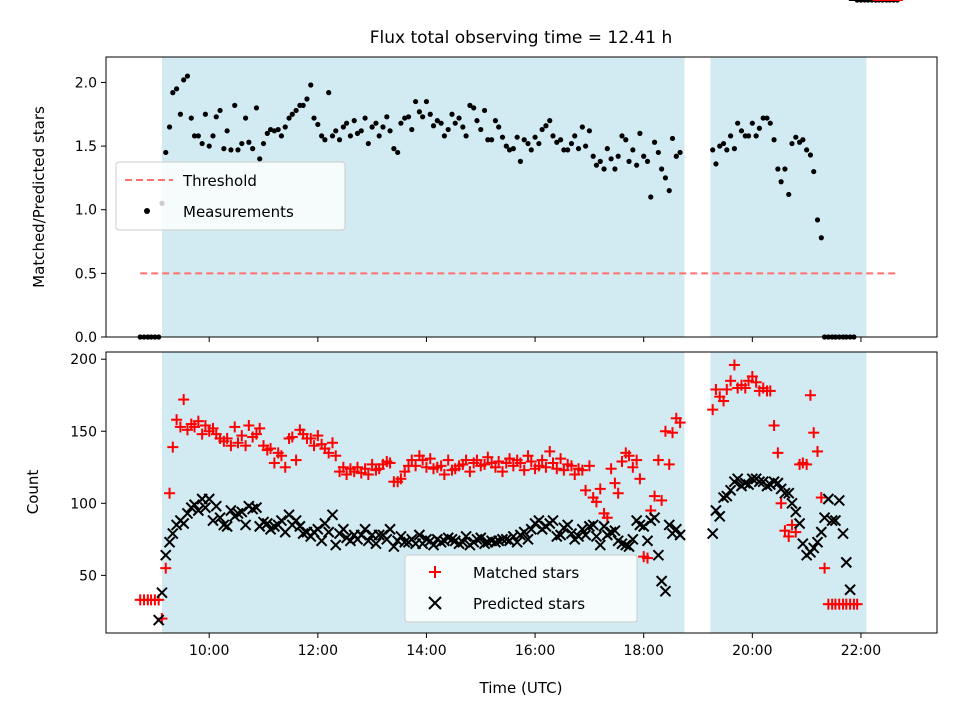 The width and height of the screenshot is (960, 720). Describe the element at coordinates (426, 651) in the screenshot. I see `x-tick-label: 14:00` at that location.